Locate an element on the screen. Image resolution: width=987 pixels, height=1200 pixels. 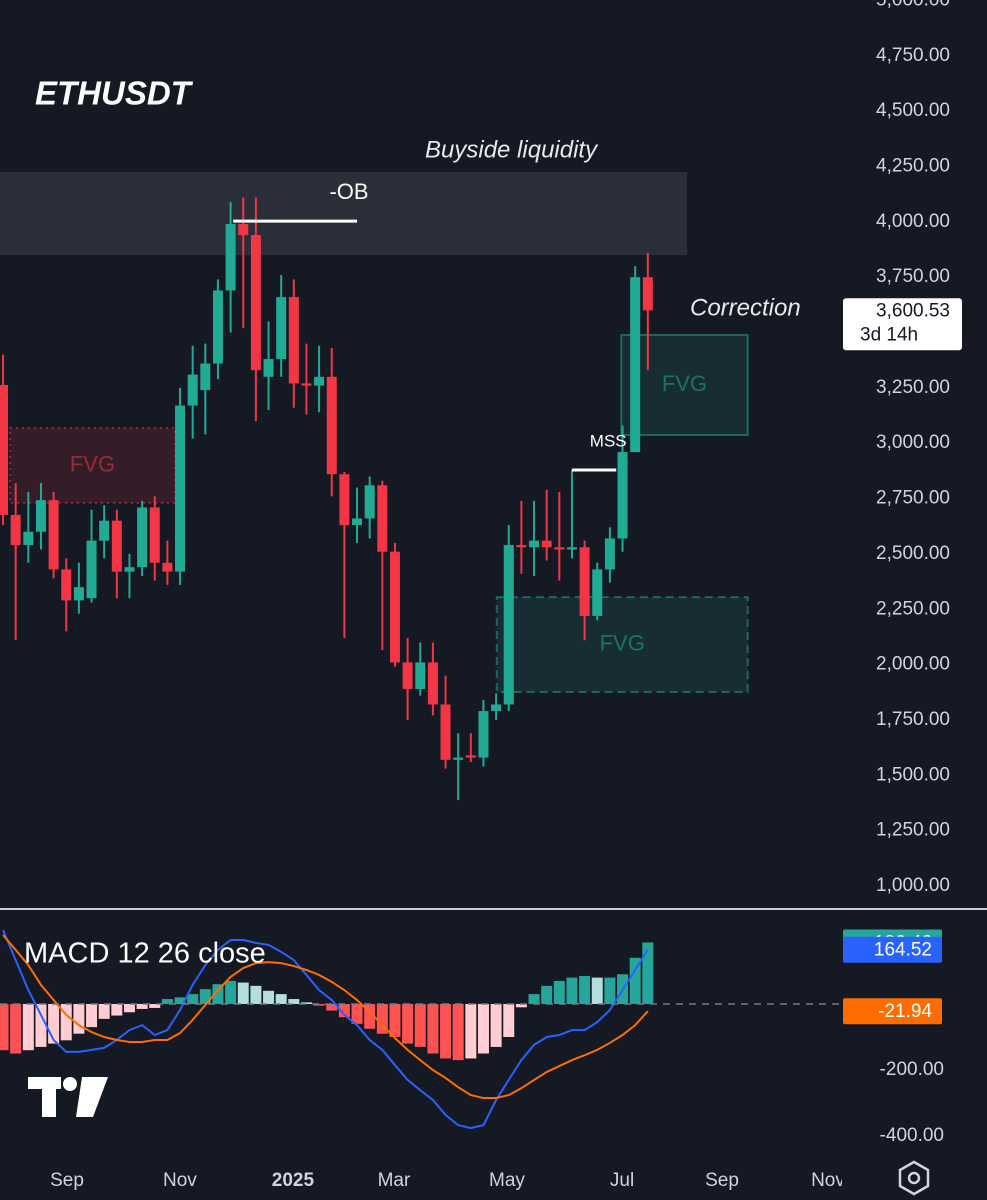
macd-pane is located at coordinates (327, 1029).